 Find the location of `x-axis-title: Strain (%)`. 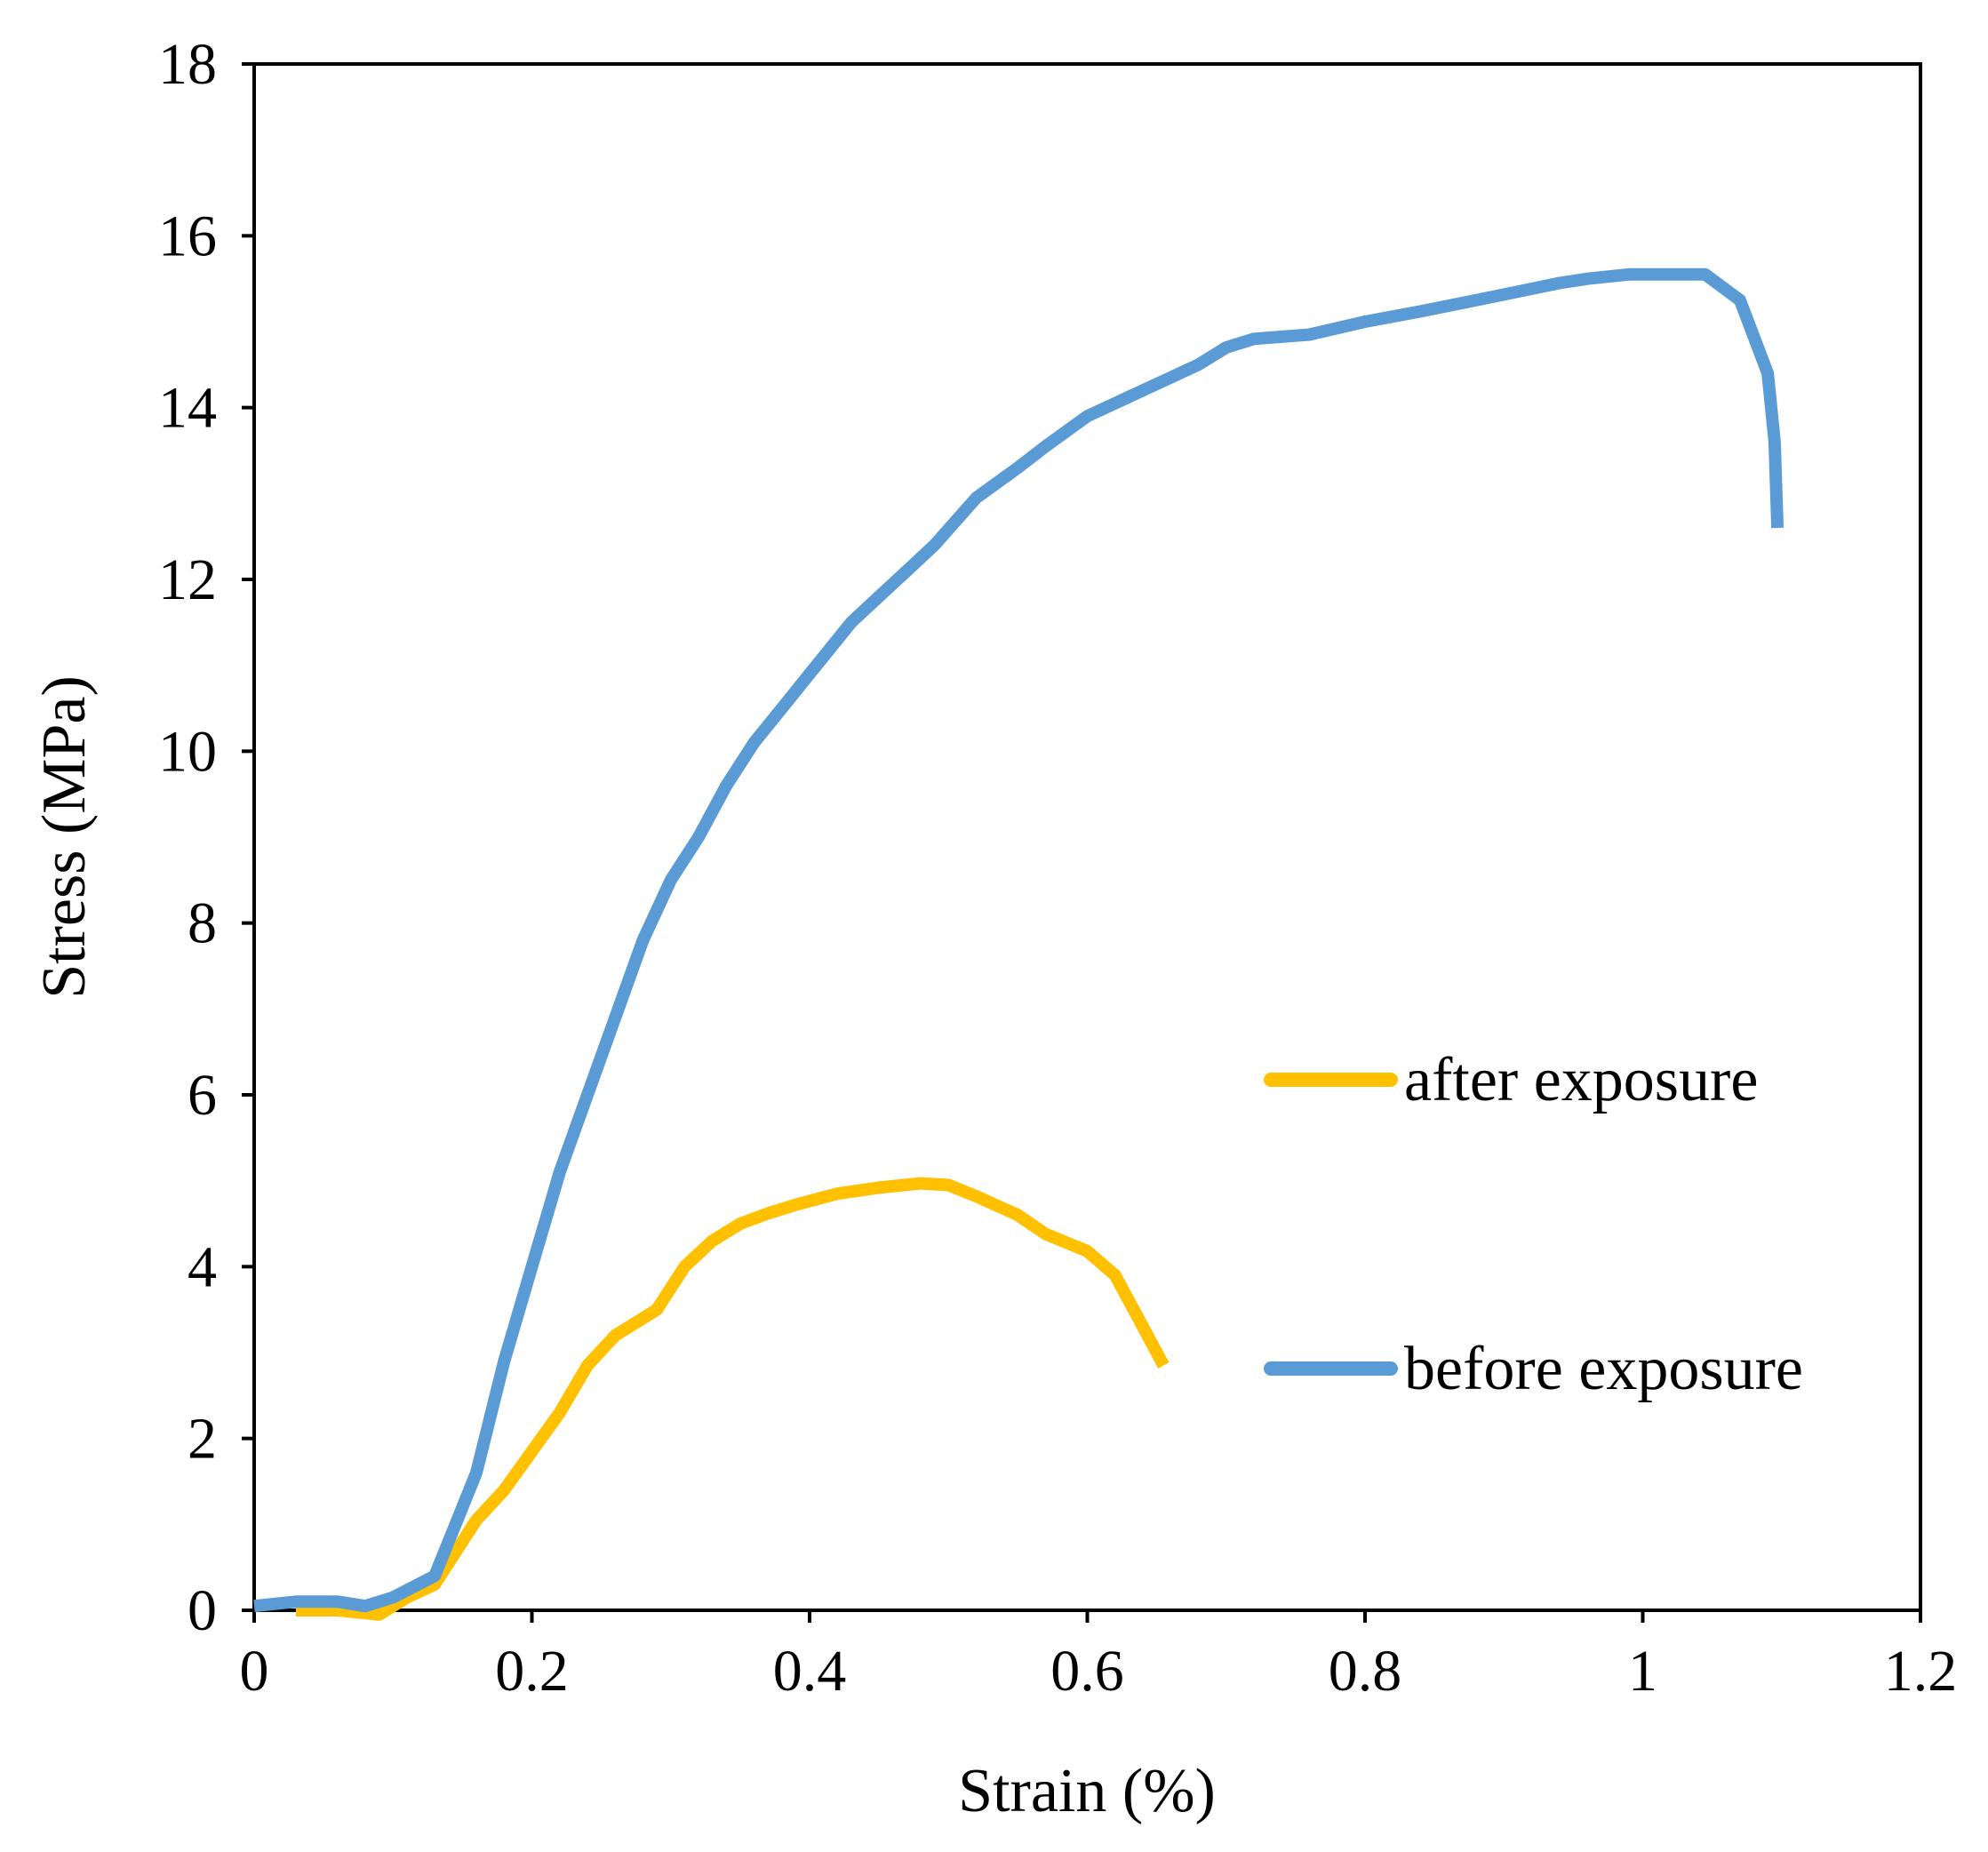

x-axis-title: Strain (%) is located at coordinates (1087, 1791).